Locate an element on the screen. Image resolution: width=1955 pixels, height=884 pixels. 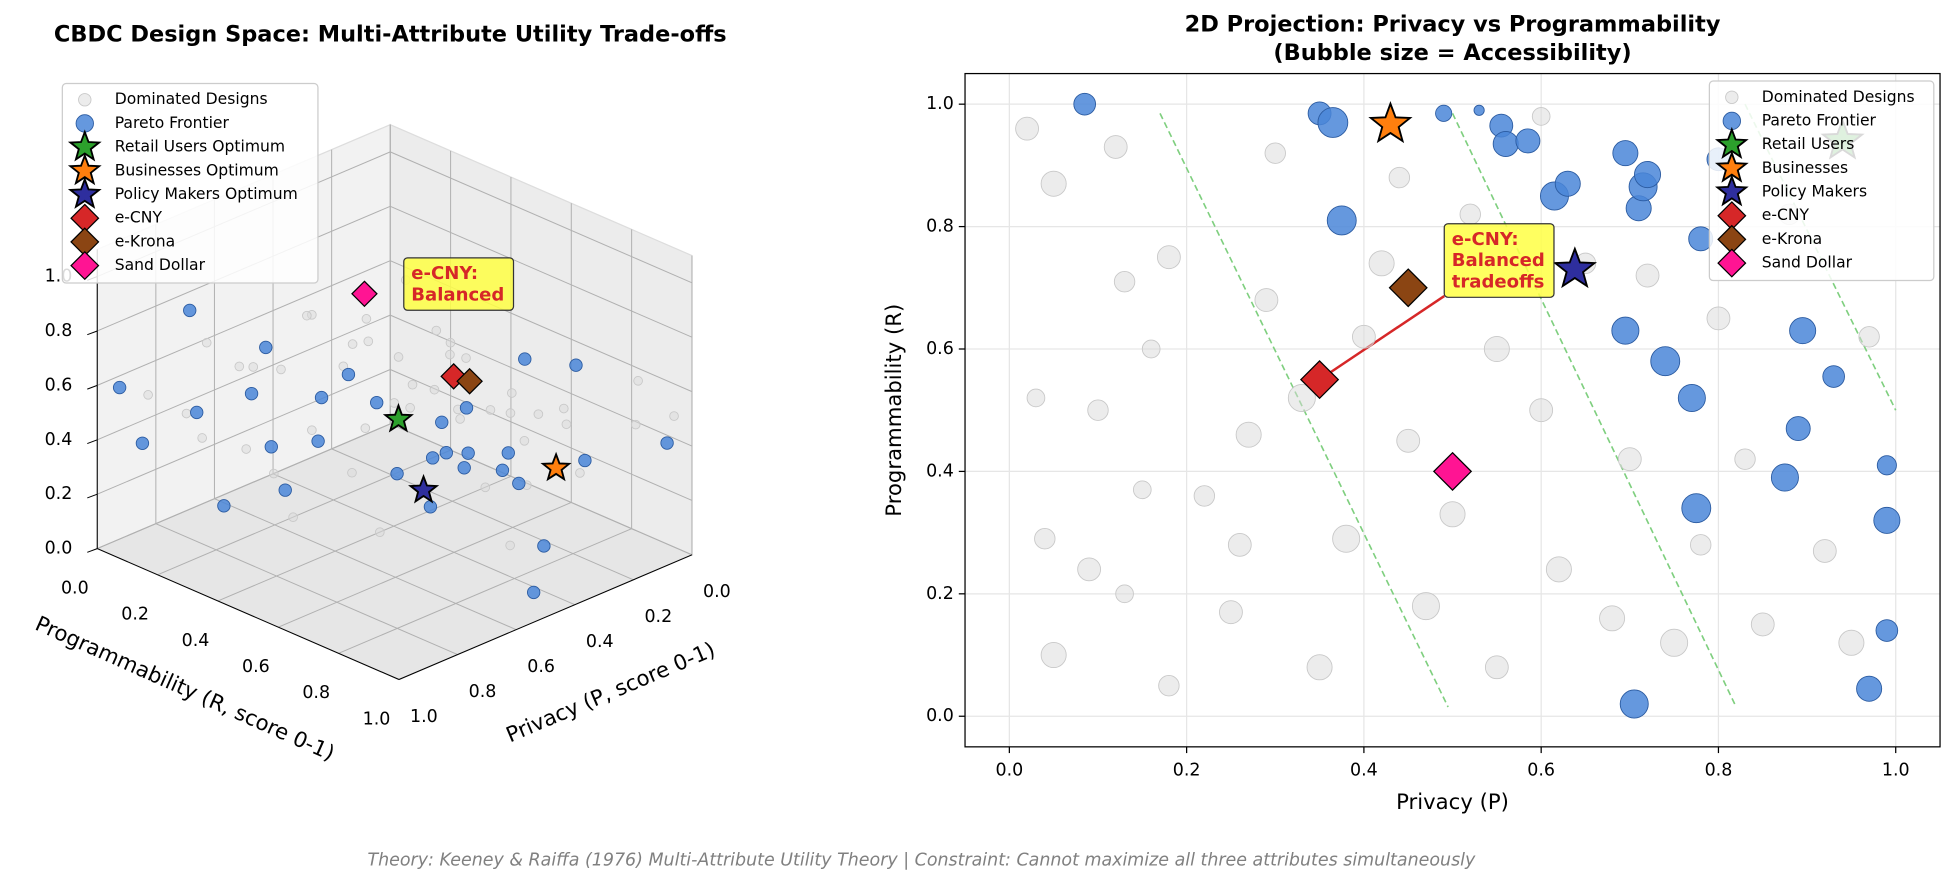
y-tick-label: 1.0 is located at coordinates (940, 104).